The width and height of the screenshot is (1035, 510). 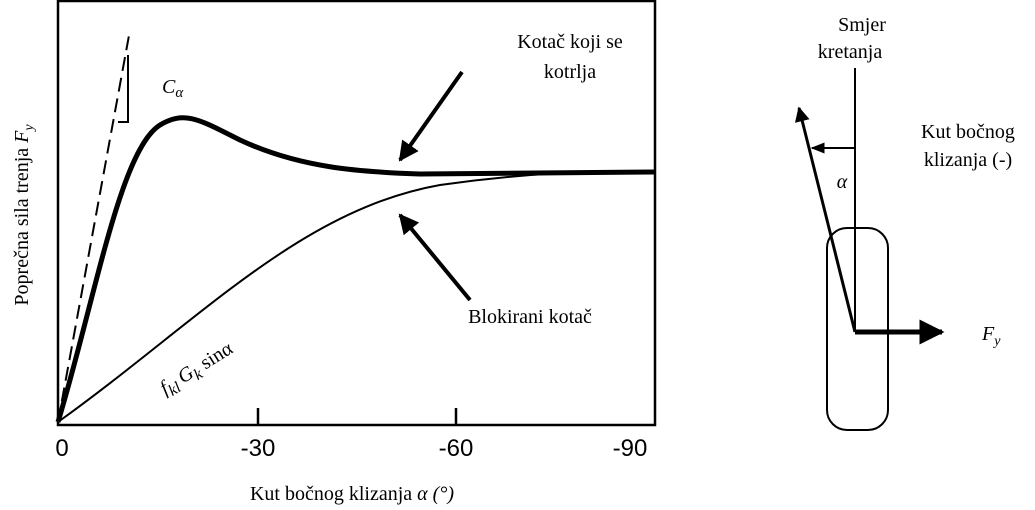 What do you see at coordinates (258, 448) in the screenshot?
I see `x-tick-label: -30` at bounding box center [258, 448].